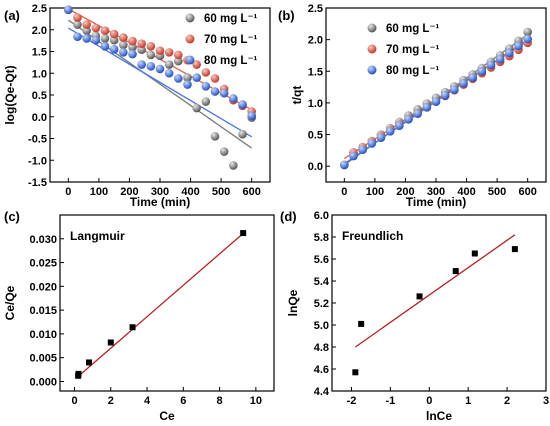 The width and height of the screenshot is (550, 426). Describe the element at coordinates (39, 96) in the screenshot. I see `panel-a-ytick-label: 0.5` at that location.